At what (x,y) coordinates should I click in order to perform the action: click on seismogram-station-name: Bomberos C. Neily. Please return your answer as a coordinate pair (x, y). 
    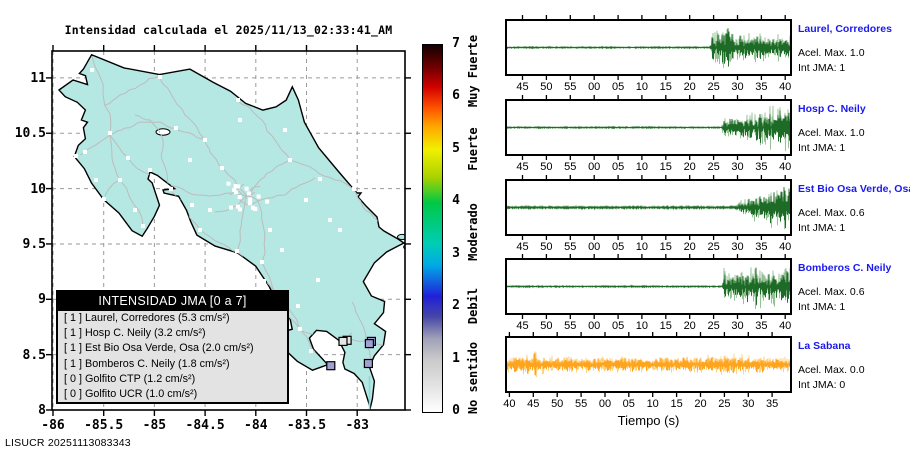
    Looking at the image, I should click on (845, 268).